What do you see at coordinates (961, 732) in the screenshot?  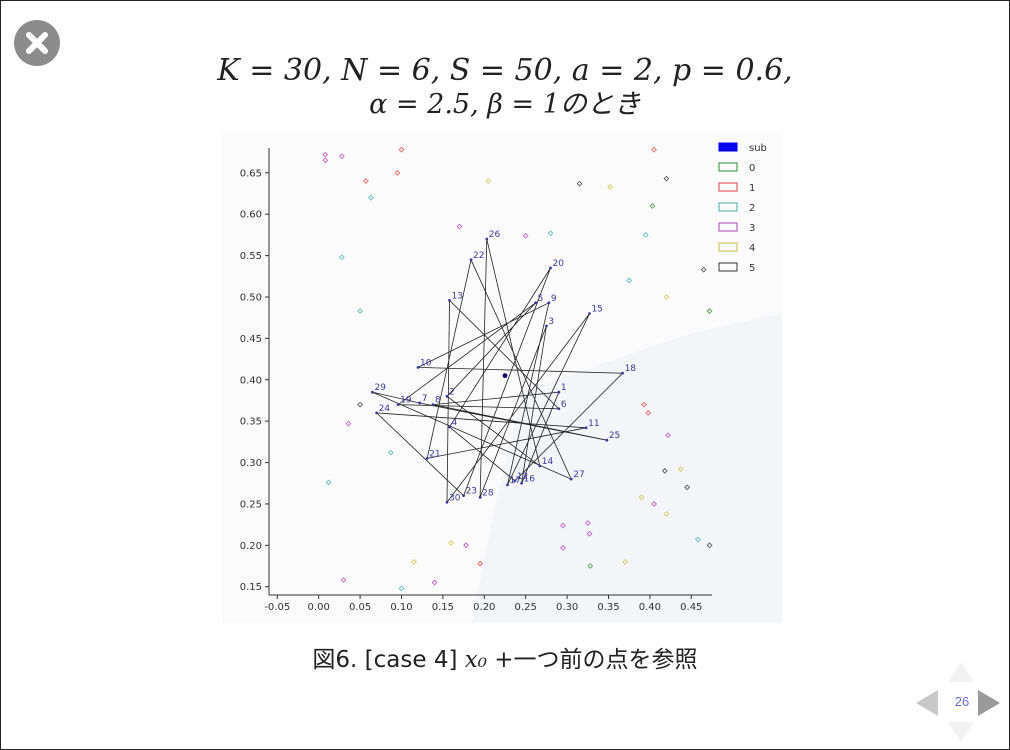 I see `arrow-down-icon` at bounding box center [961, 732].